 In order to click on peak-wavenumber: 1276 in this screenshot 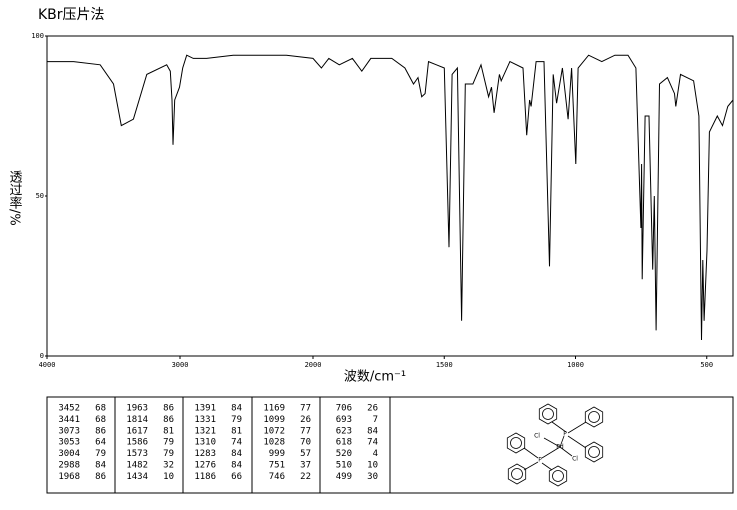, I will do `click(205, 466)`.